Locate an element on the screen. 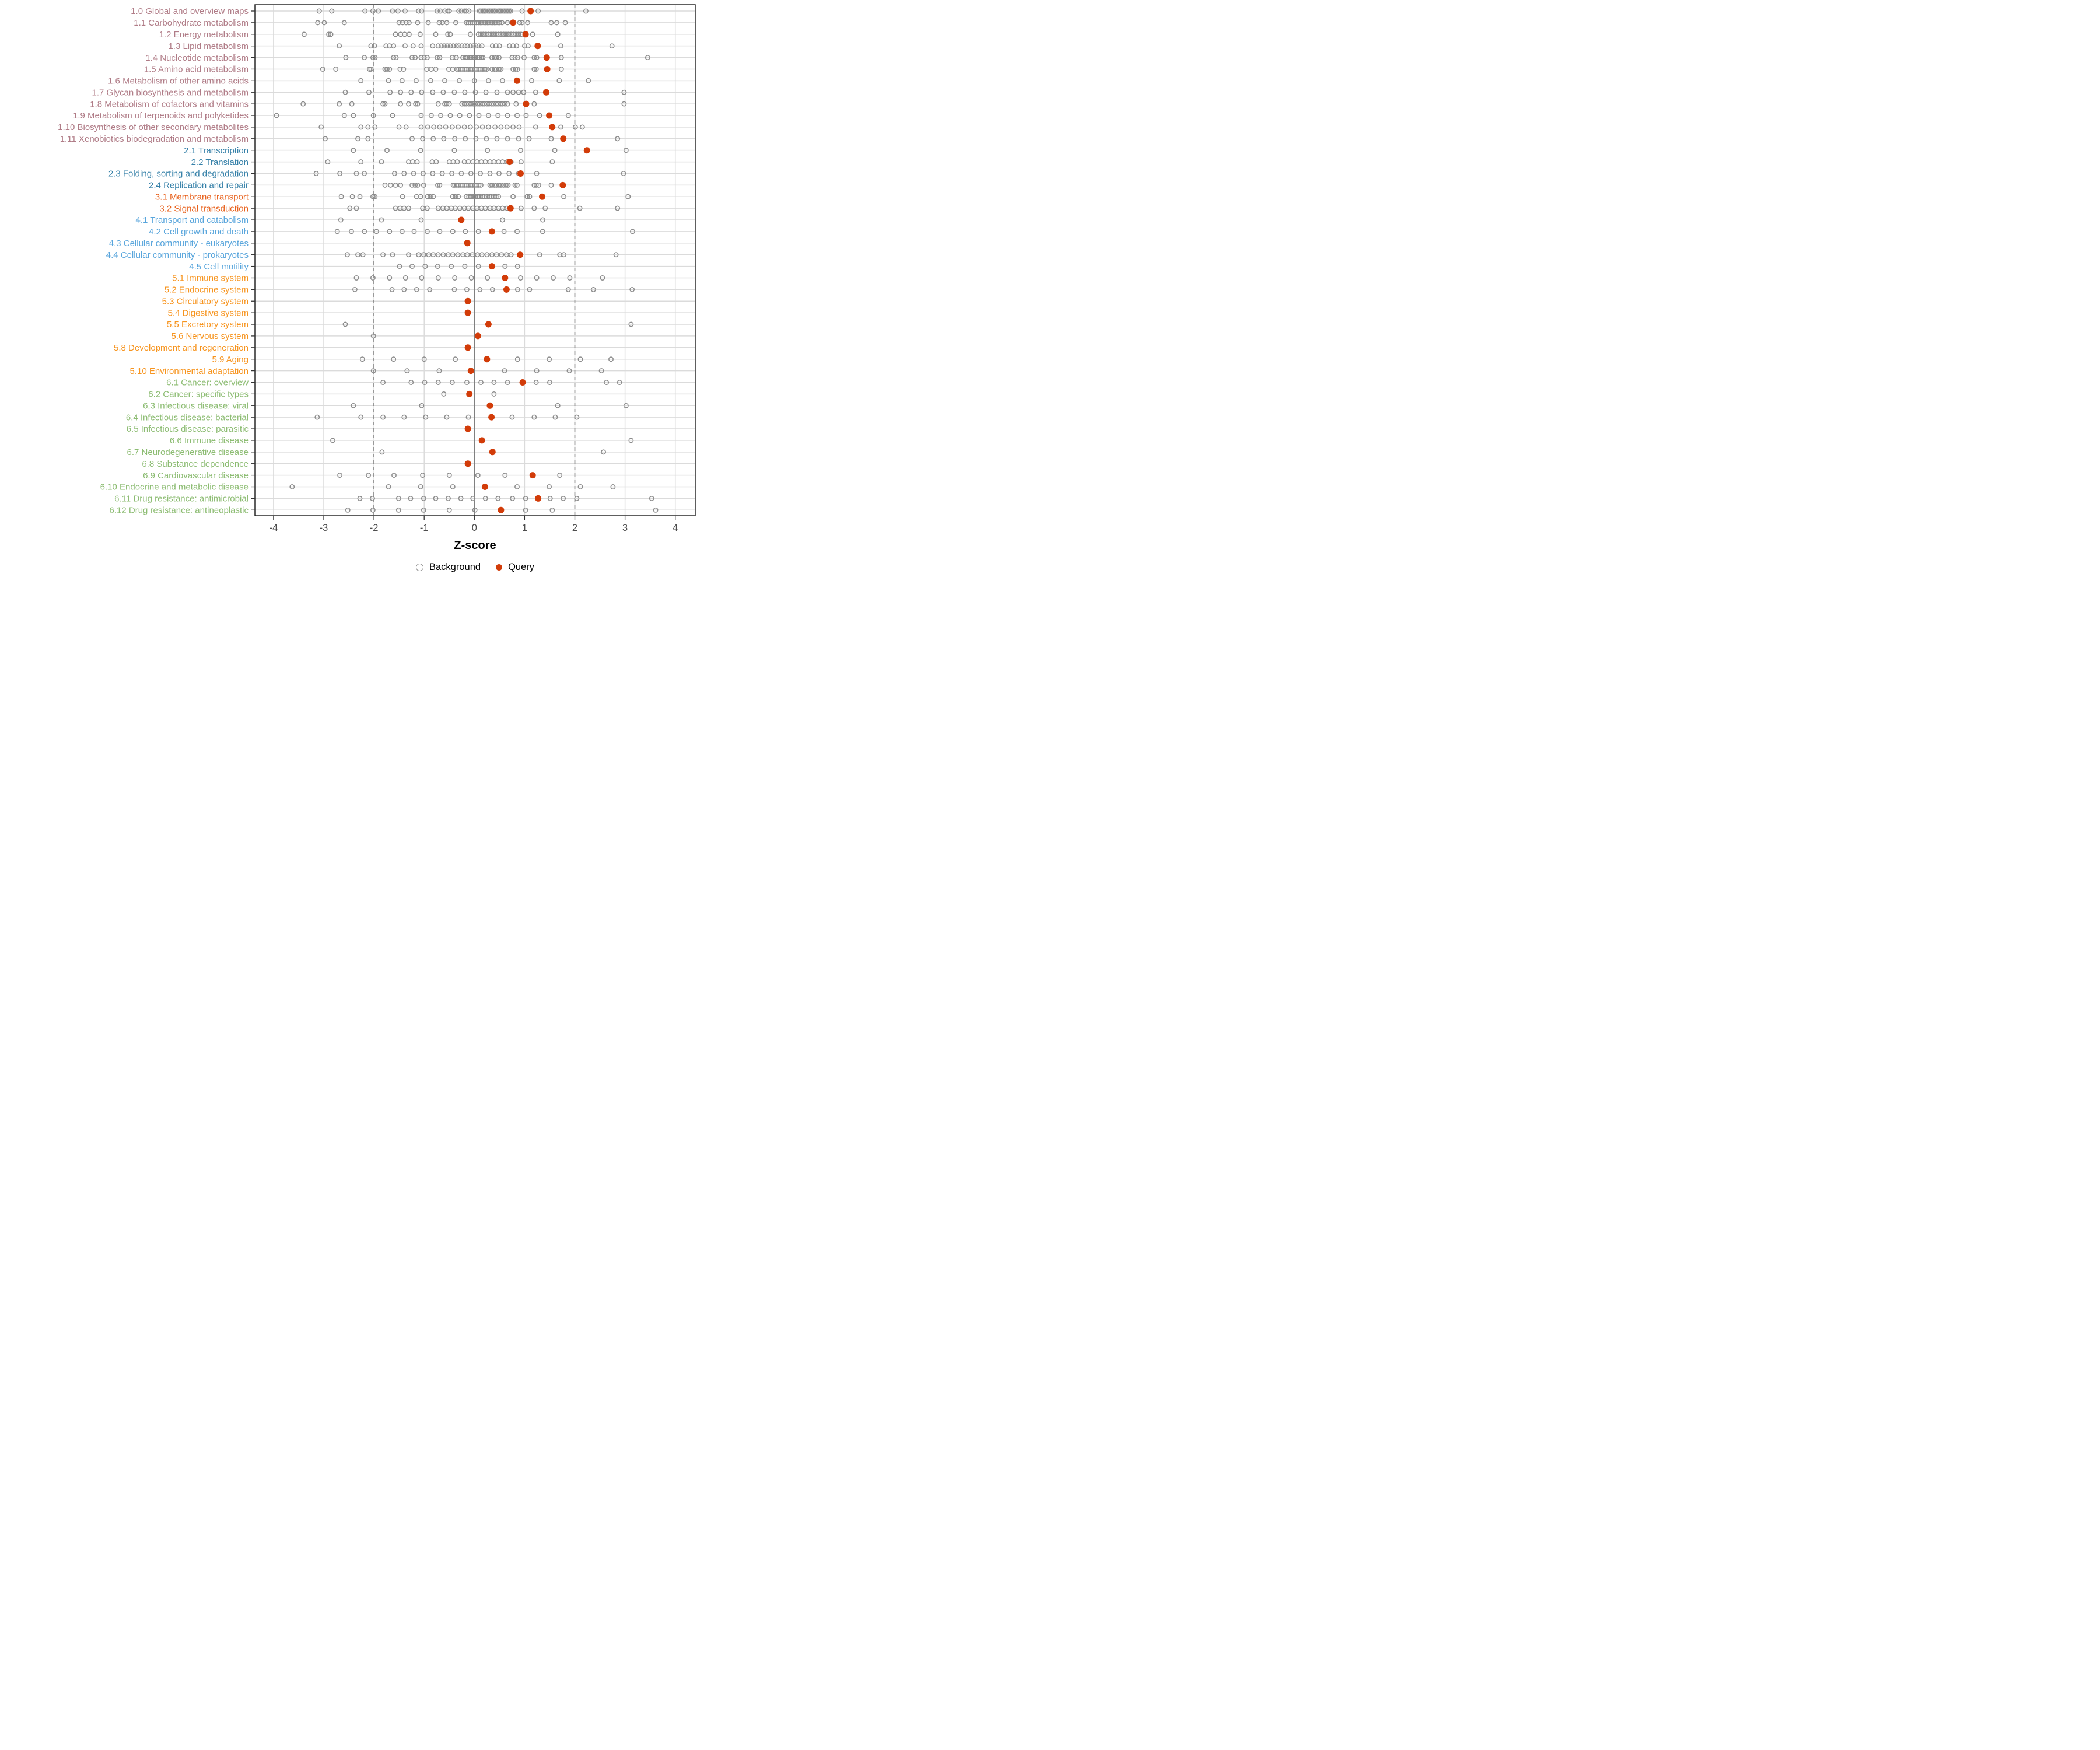 This screenshot has height=1750, width=2100. y-axis-label: 6.12 Drug resistance: antineoplastic is located at coordinates (180, 511).